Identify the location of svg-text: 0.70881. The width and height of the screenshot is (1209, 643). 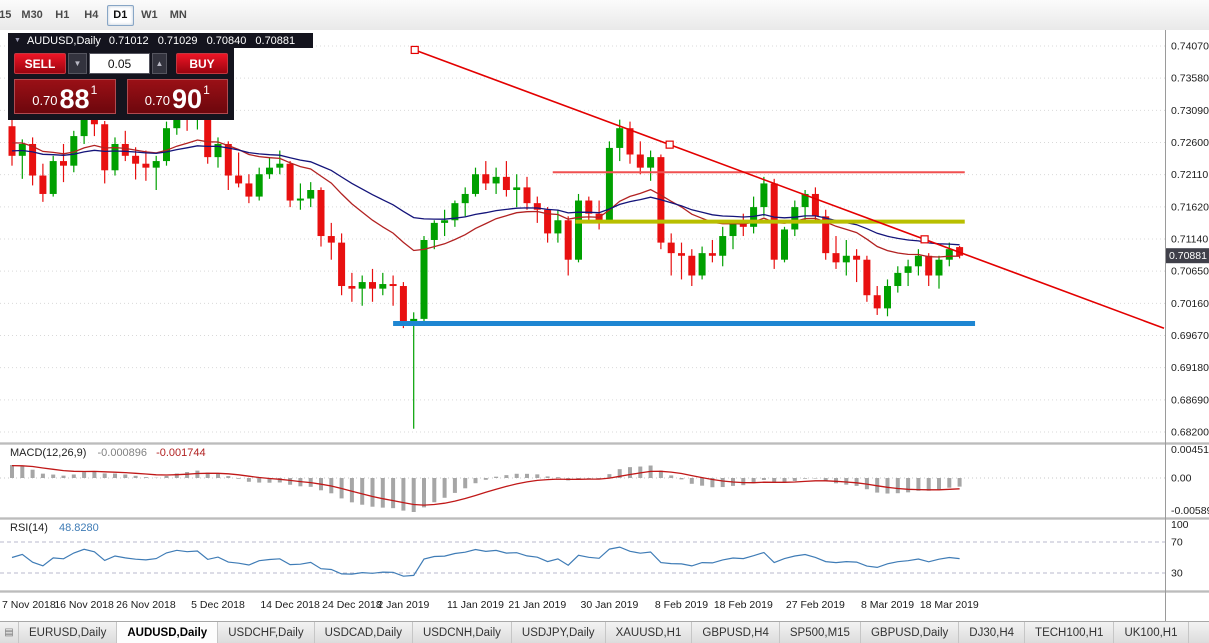
(1188, 256).